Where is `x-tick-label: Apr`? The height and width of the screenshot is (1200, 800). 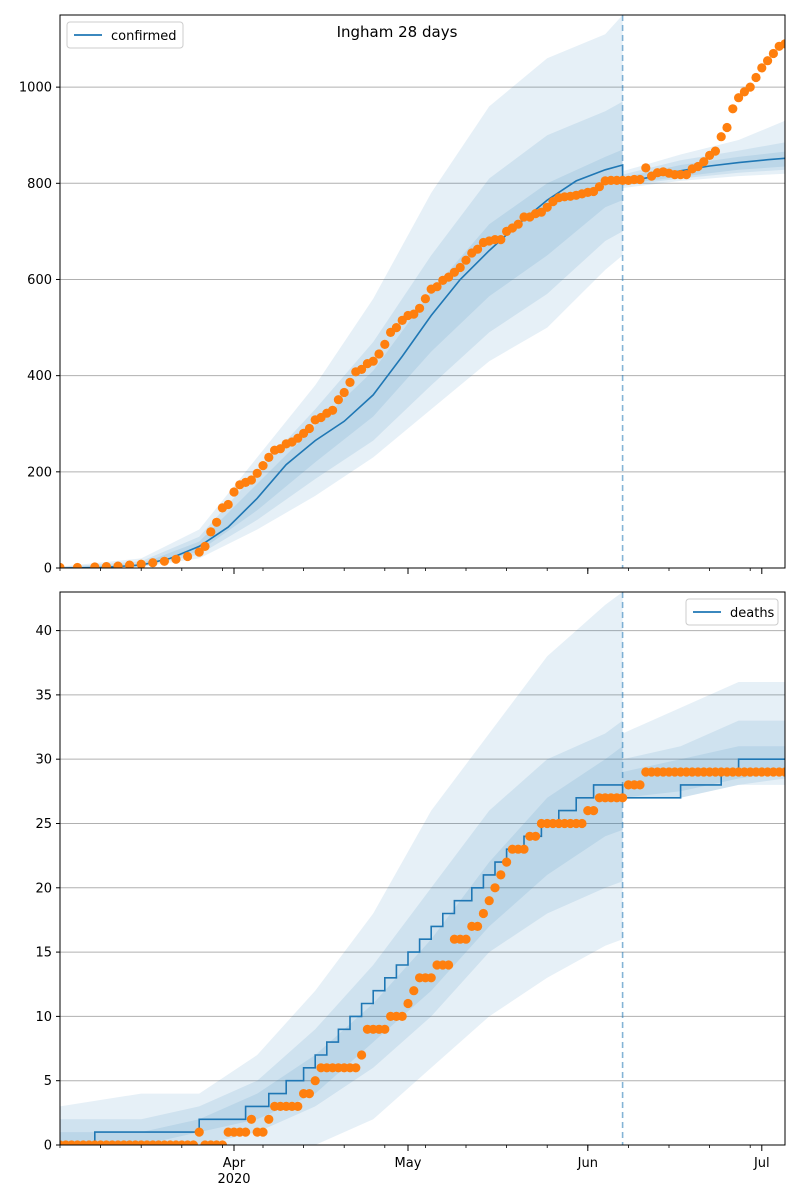 x-tick-label: Apr is located at coordinates (234, 1163).